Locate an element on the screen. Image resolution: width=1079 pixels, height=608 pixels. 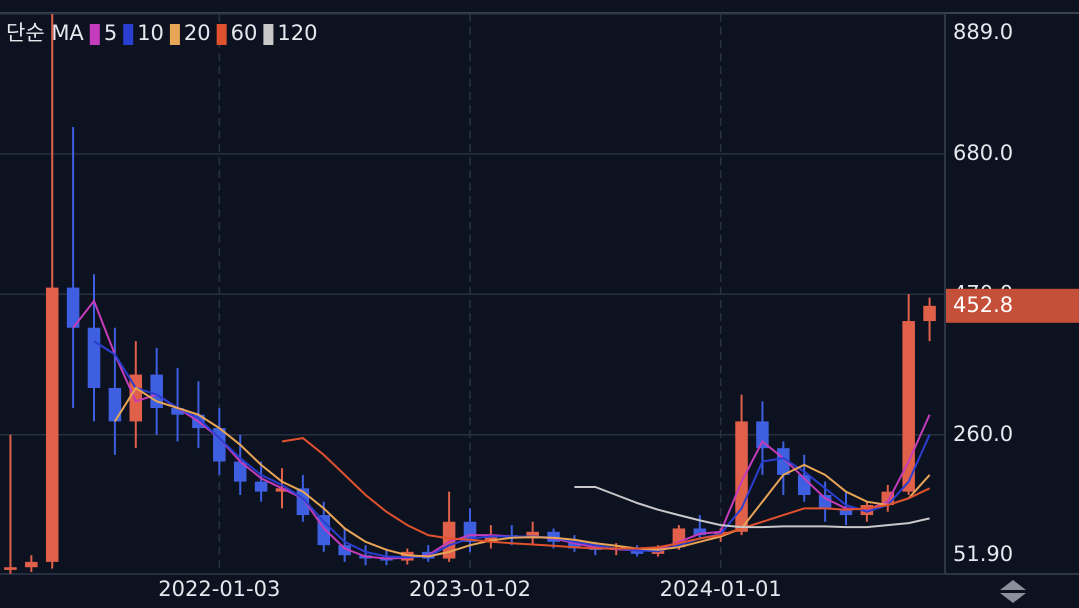
x-tick-label: 2022-01-03 is located at coordinates (219, 589).